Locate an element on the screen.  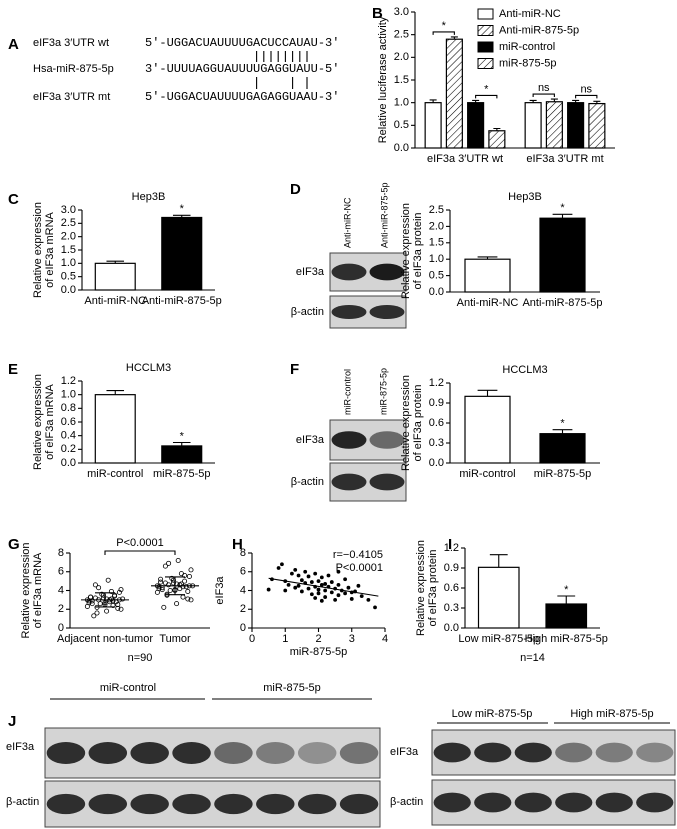
annotation: P<0.0001 is located at coordinates (359, 568).